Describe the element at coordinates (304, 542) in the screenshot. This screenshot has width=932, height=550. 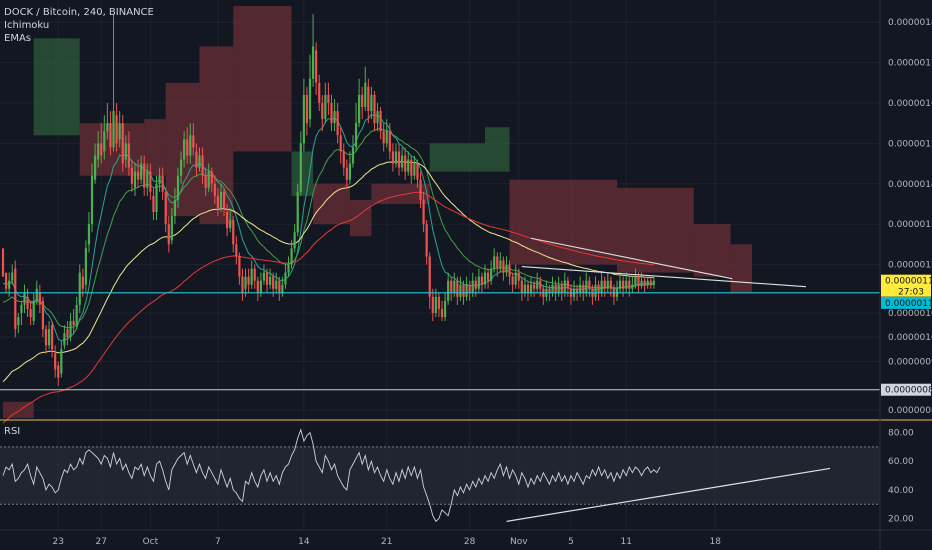
I see `time-tick-label: 14` at that location.